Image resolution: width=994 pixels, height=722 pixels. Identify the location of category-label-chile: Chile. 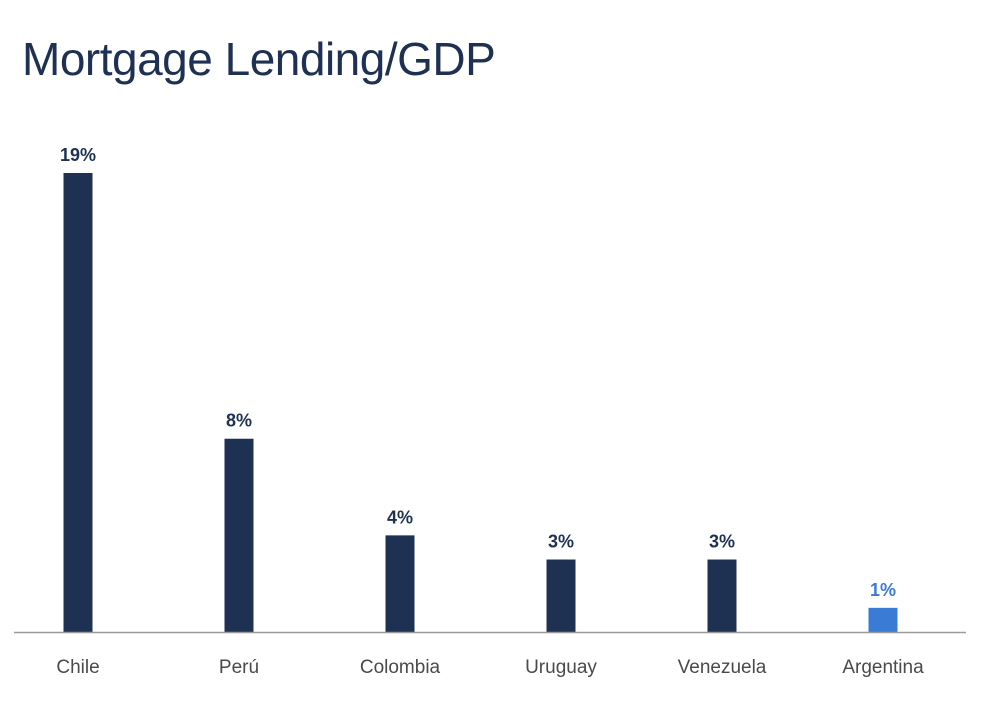
(77, 667).